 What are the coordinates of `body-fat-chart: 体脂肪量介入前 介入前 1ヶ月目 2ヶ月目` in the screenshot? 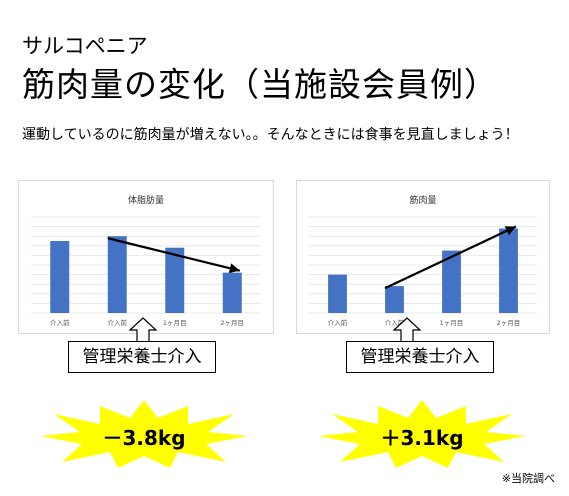 It's located at (146, 257).